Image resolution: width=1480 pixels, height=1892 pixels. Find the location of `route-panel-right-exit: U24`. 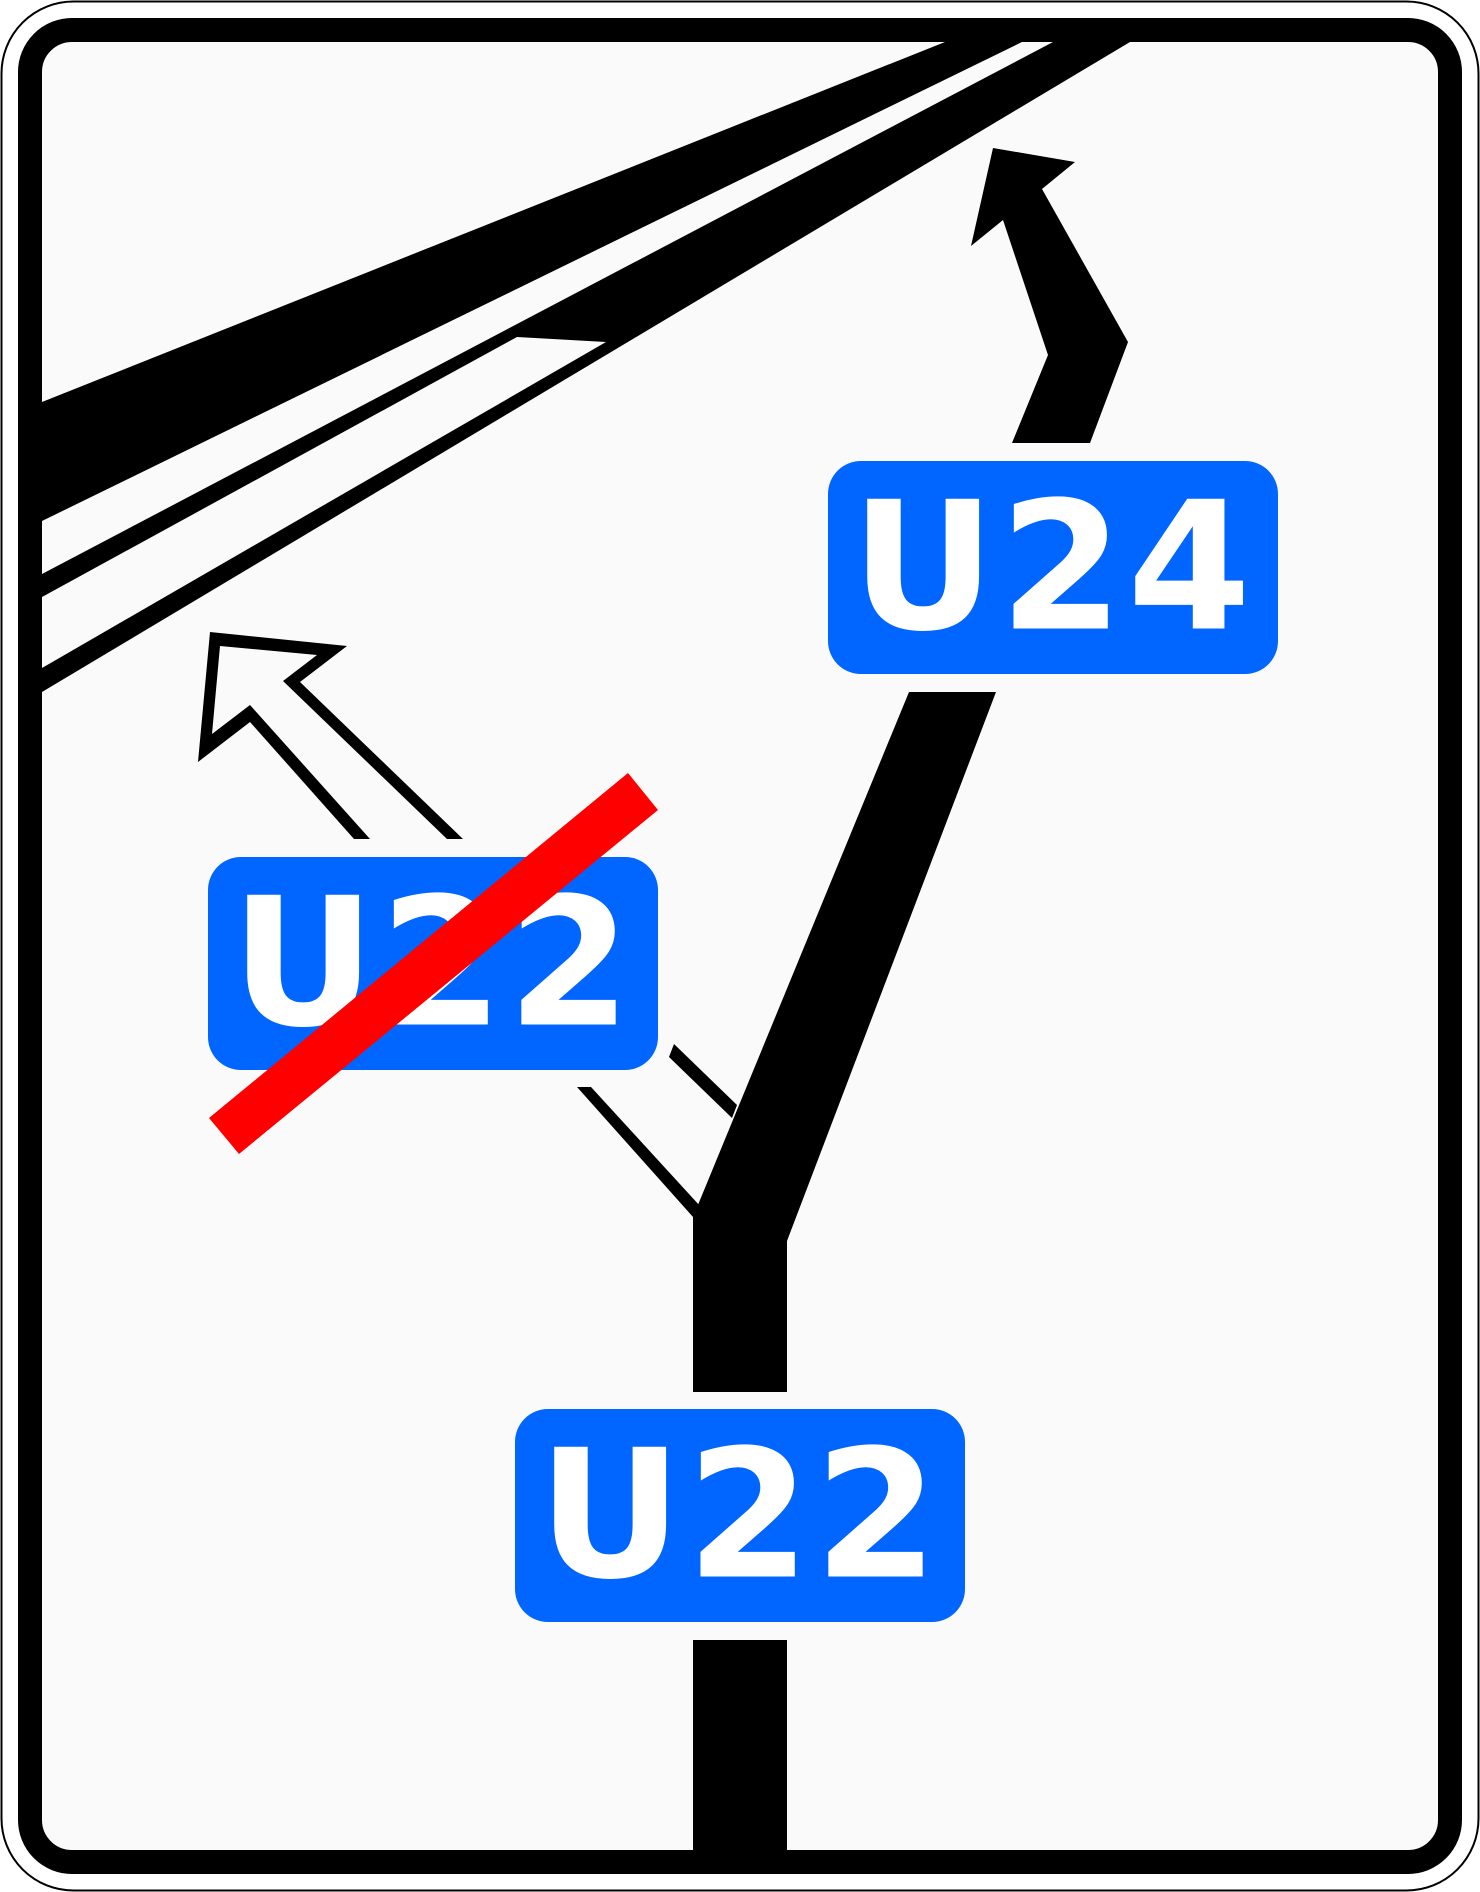

route-panel-right-exit: U24 is located at coordinates (1053, 567).